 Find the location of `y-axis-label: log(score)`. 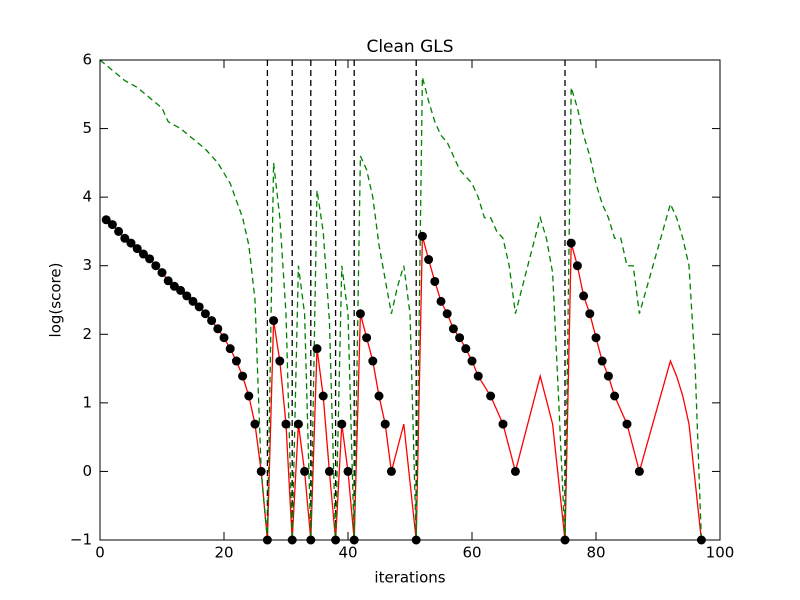

y-axis-label: log(score) is located at coordinates (56, 300).